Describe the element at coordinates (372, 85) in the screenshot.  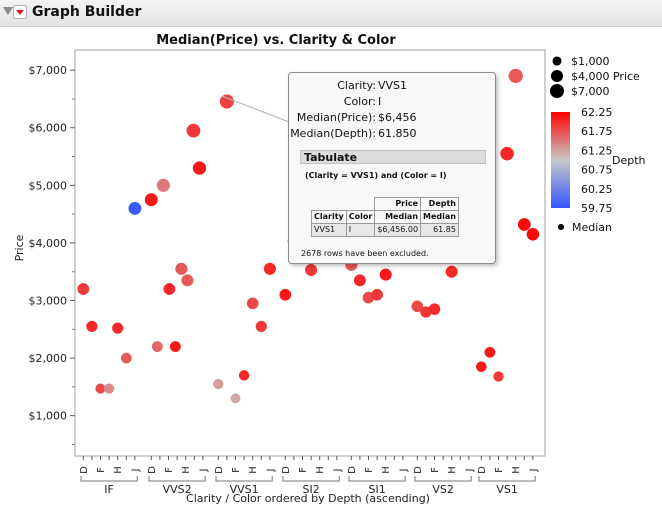
I see `tooltip-row-clarity: Clarity: VVS1` at that location.